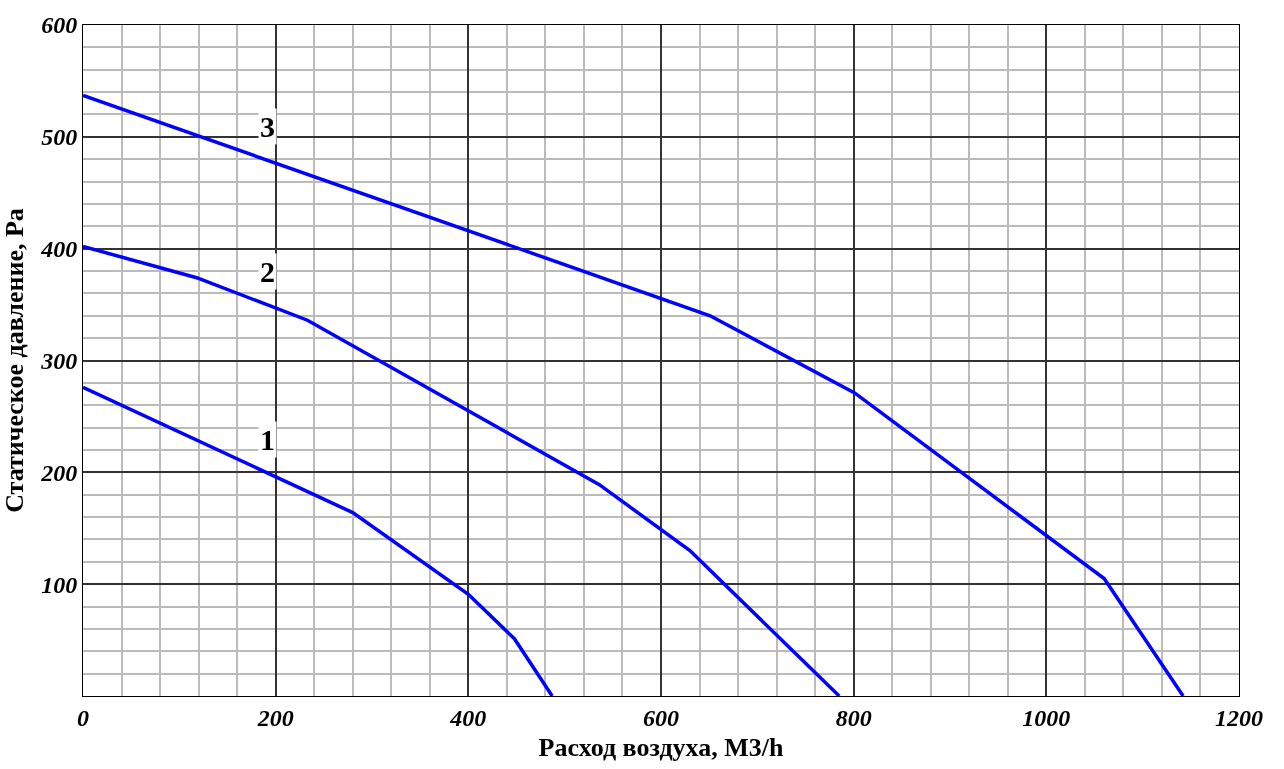  What do you see at coordinates (318, 540) in the screenshot?
I see `line-series` at bounding box center [318, 540].